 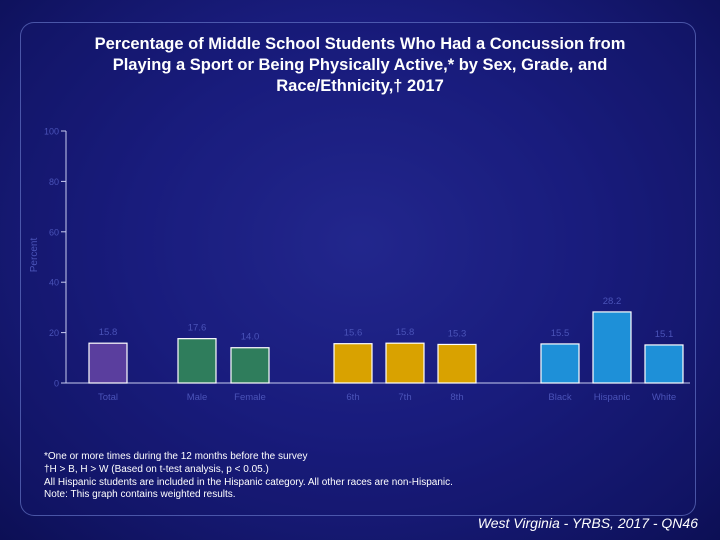 I want to click on data-label: 15.6, so click(x=353, y=333).